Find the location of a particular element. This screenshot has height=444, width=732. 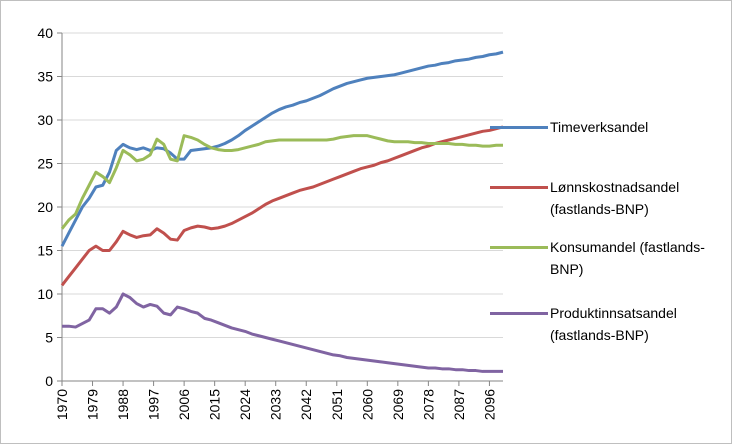

x-tick-label: 2015 is located at coordinates (215, 404).